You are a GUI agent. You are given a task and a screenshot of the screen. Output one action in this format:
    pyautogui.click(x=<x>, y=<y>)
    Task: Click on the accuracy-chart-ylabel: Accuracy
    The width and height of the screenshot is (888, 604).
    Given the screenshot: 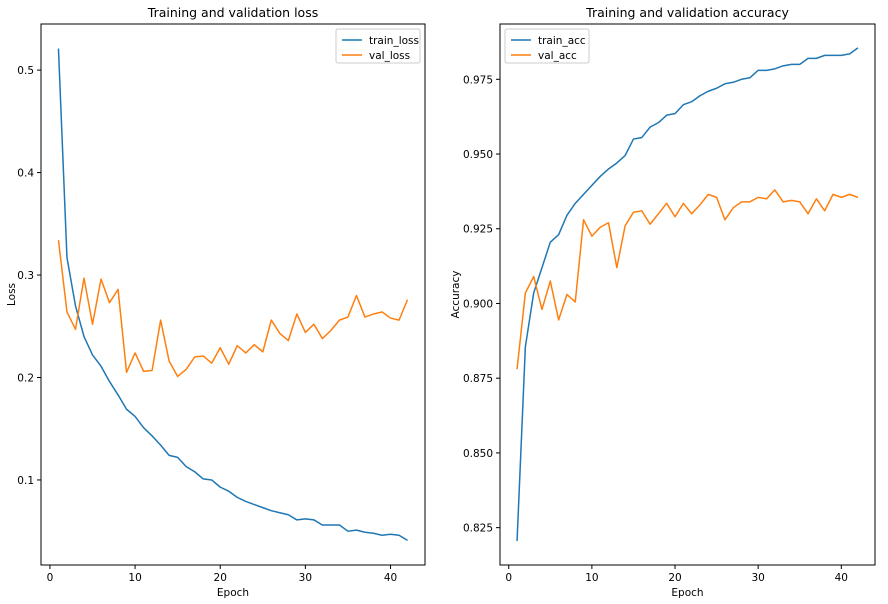 What is the action you would take?
    pyautogui.click(x=456, y=295)
    